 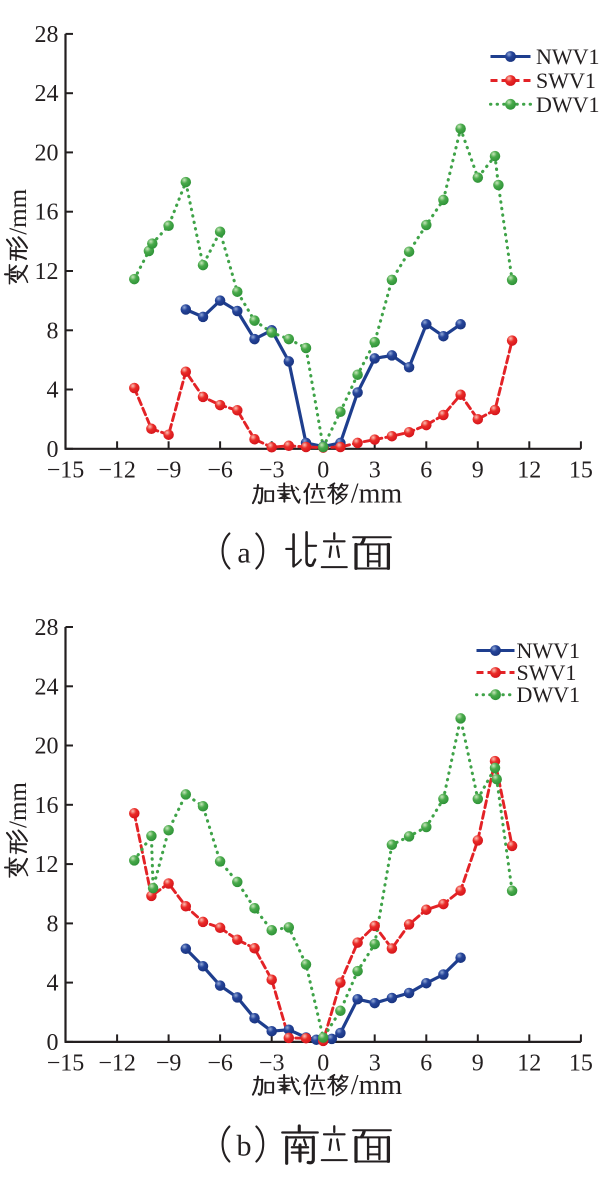 What do you see at coordinates (243, 553) in the screenshot?
I see `svg-text: a` at bounding box center [243, 553].